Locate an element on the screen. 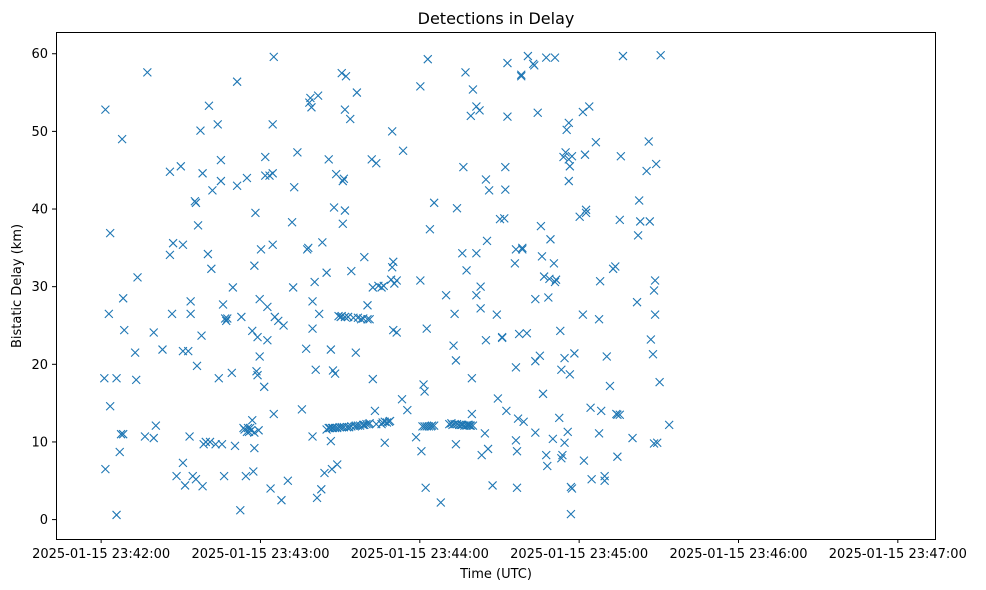  x-tick-label: 2025-01-15 23:43:00 is located at coordinates (260, 554).